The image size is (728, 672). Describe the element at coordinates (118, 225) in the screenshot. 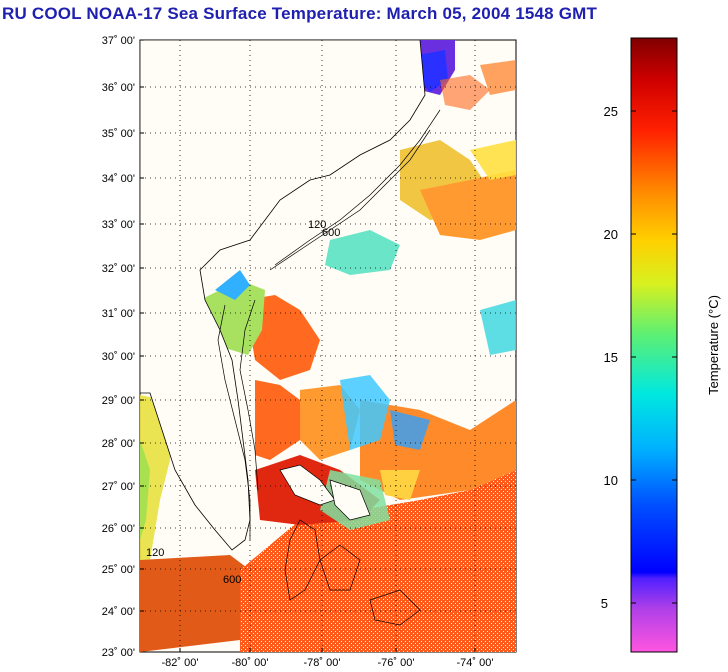

I see `lat-label: 33˚ 00'` at that location.